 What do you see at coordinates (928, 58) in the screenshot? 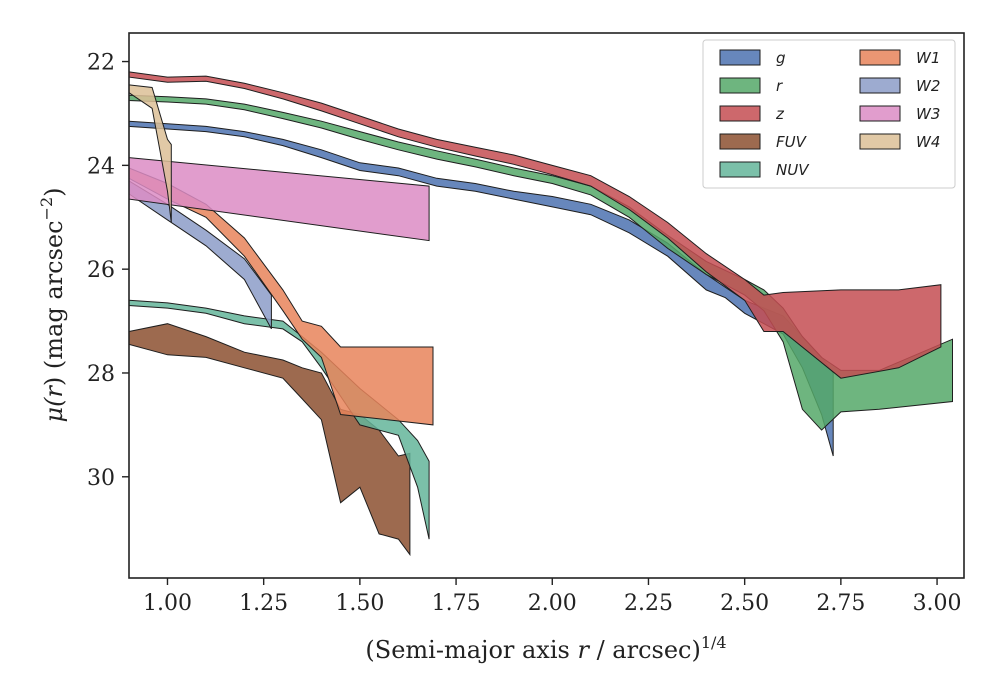
I see `legend-label-w1: W1` at bounding box center [928, 58].